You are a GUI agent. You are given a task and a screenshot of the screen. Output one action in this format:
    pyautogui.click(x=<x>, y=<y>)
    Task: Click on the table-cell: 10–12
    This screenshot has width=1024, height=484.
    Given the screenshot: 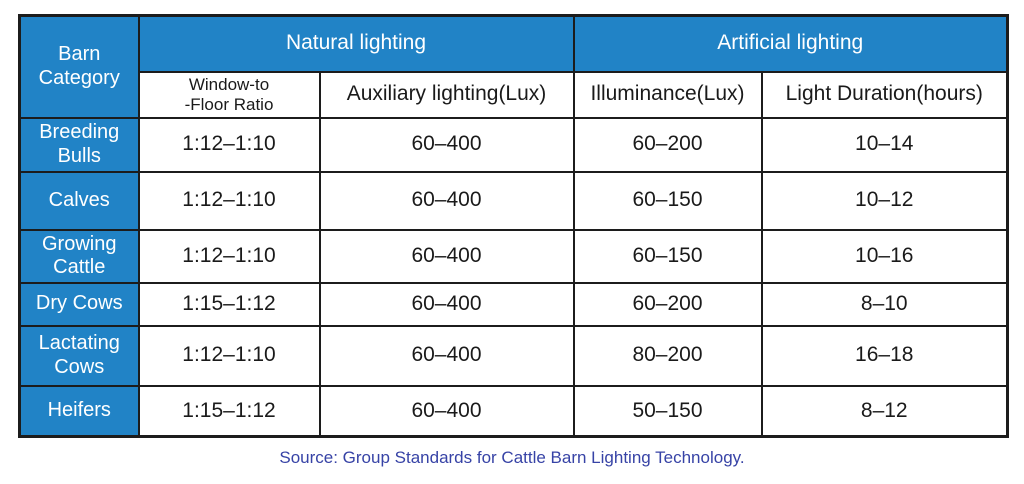 What is the action you would take?
    pyautogui.click(x=884, y=200)
    